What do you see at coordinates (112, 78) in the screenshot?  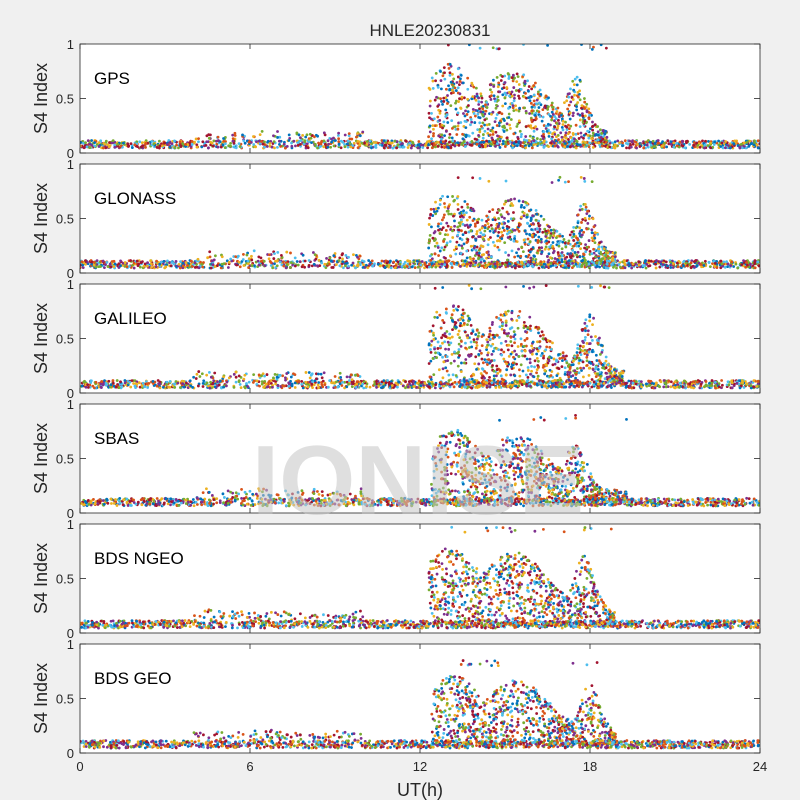 I see `panel-label: GPS` at bounding box center [112, 78].